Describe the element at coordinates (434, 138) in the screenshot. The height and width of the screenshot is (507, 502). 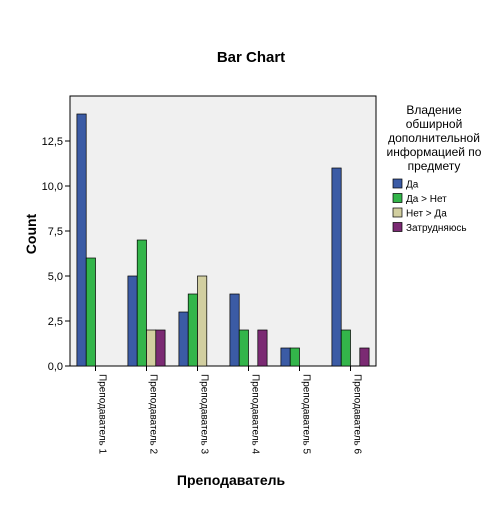
I see `legend-title-line: дополнительной` at that location.